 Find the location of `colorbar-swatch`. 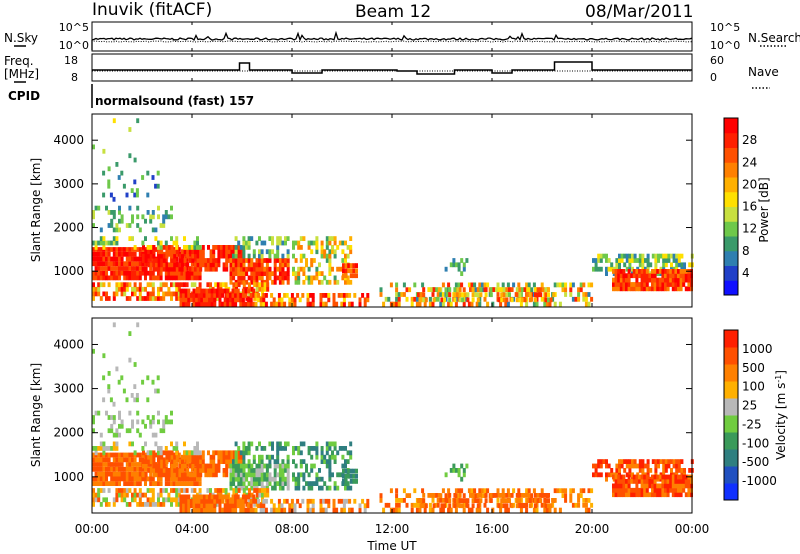

colorbar-swatch is located at coordinates (731, 288).